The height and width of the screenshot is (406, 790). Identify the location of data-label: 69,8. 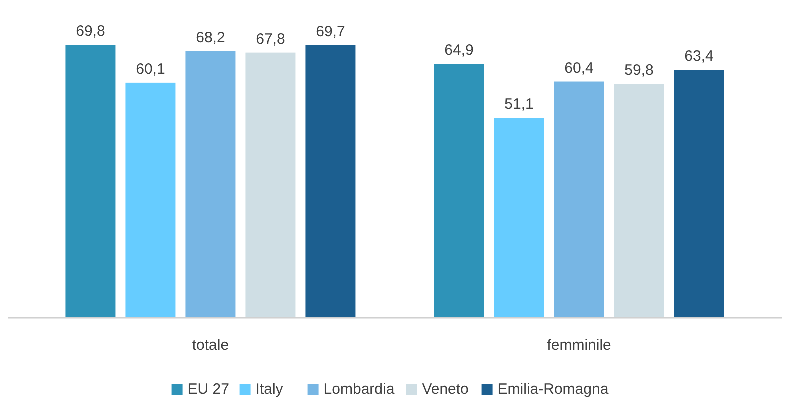
(91, 31).